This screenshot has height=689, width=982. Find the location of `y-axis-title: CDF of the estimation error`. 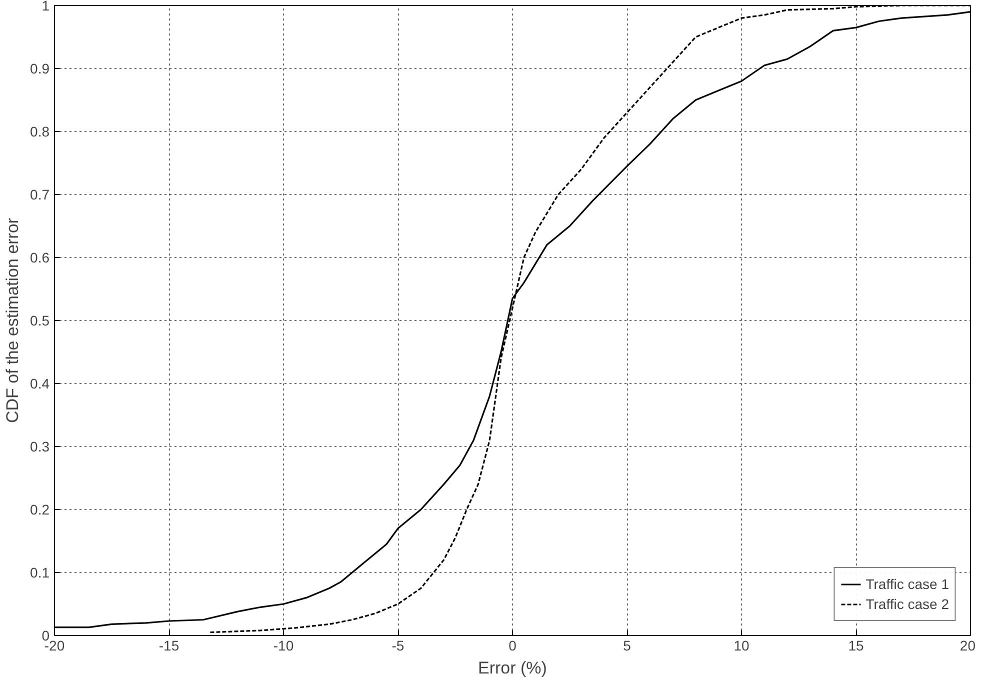

y-axis-title: CDF of the estimation error is located at coordinates (12, 321).